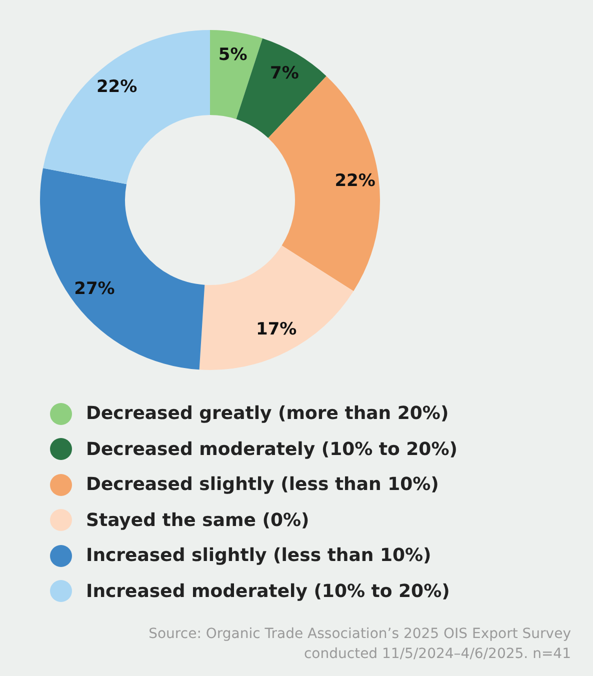 The height and width of the screenshot is (676, 593). Describe the element at coordinates (262, 485) in the screenshot. I see `legend-label: Decreased slightly (less than 10%)` at that location.